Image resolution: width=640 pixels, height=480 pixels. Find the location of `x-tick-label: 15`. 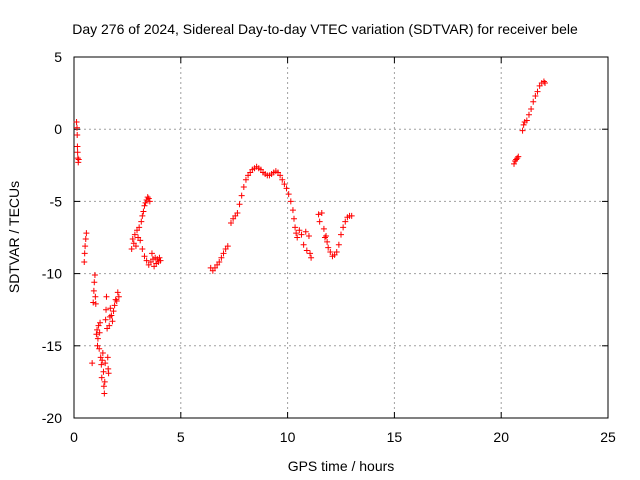

x-tick-label: 15 is located at coordinates (395, 437).